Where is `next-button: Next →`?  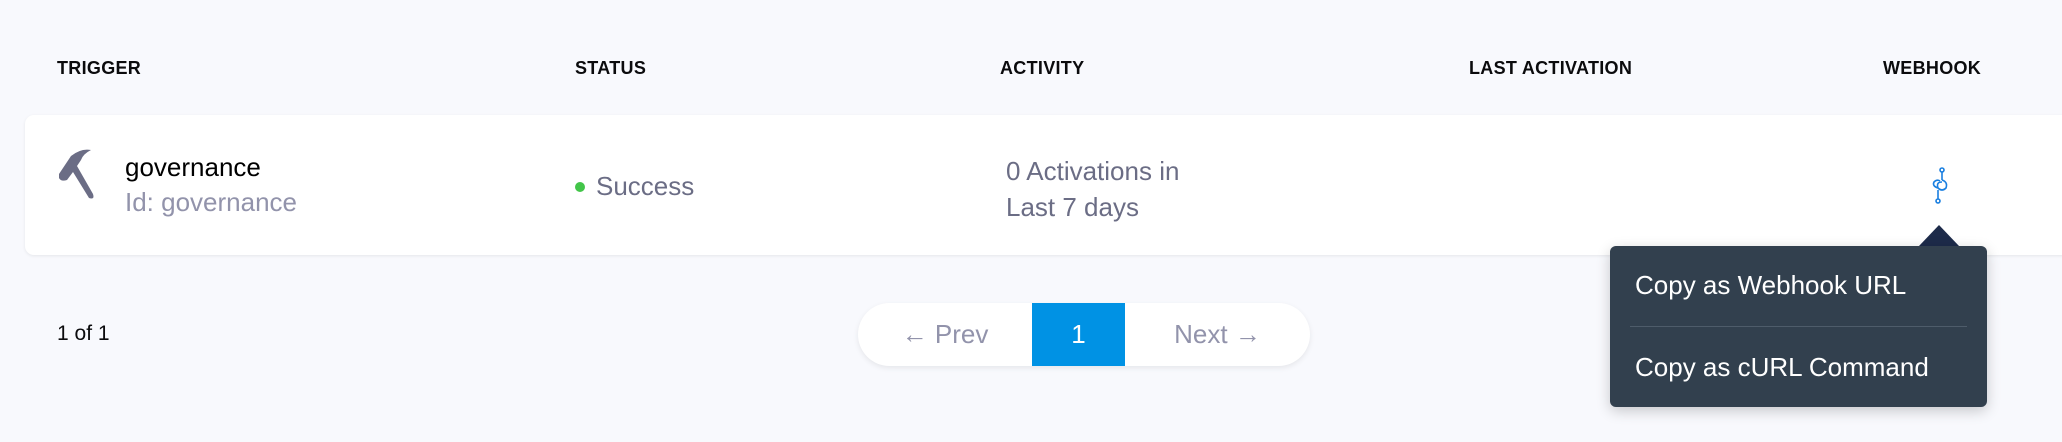 next-button: Next → is located at coordinates (1217, 334).